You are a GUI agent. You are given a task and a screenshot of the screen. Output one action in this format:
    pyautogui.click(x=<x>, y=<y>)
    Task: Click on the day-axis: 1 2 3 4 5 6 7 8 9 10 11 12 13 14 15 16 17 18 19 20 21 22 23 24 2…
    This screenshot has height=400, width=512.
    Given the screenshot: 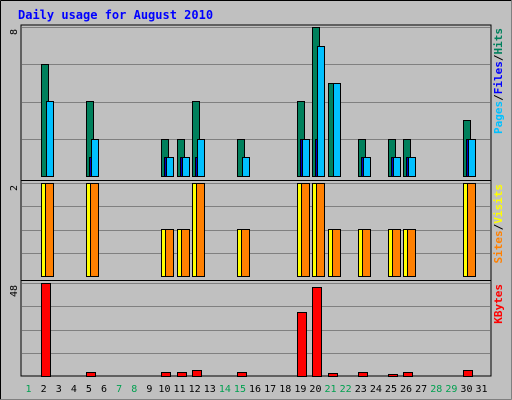 What is the action you would take?
    pyautogui.click(x=257, y=389)
    